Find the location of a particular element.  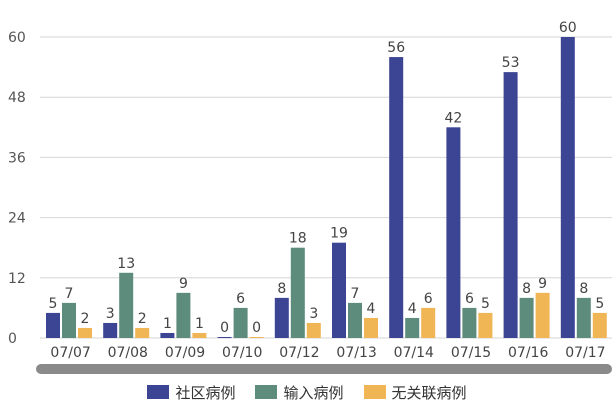

x-tick-label: 07/10 is located at coordinates (242, 352).